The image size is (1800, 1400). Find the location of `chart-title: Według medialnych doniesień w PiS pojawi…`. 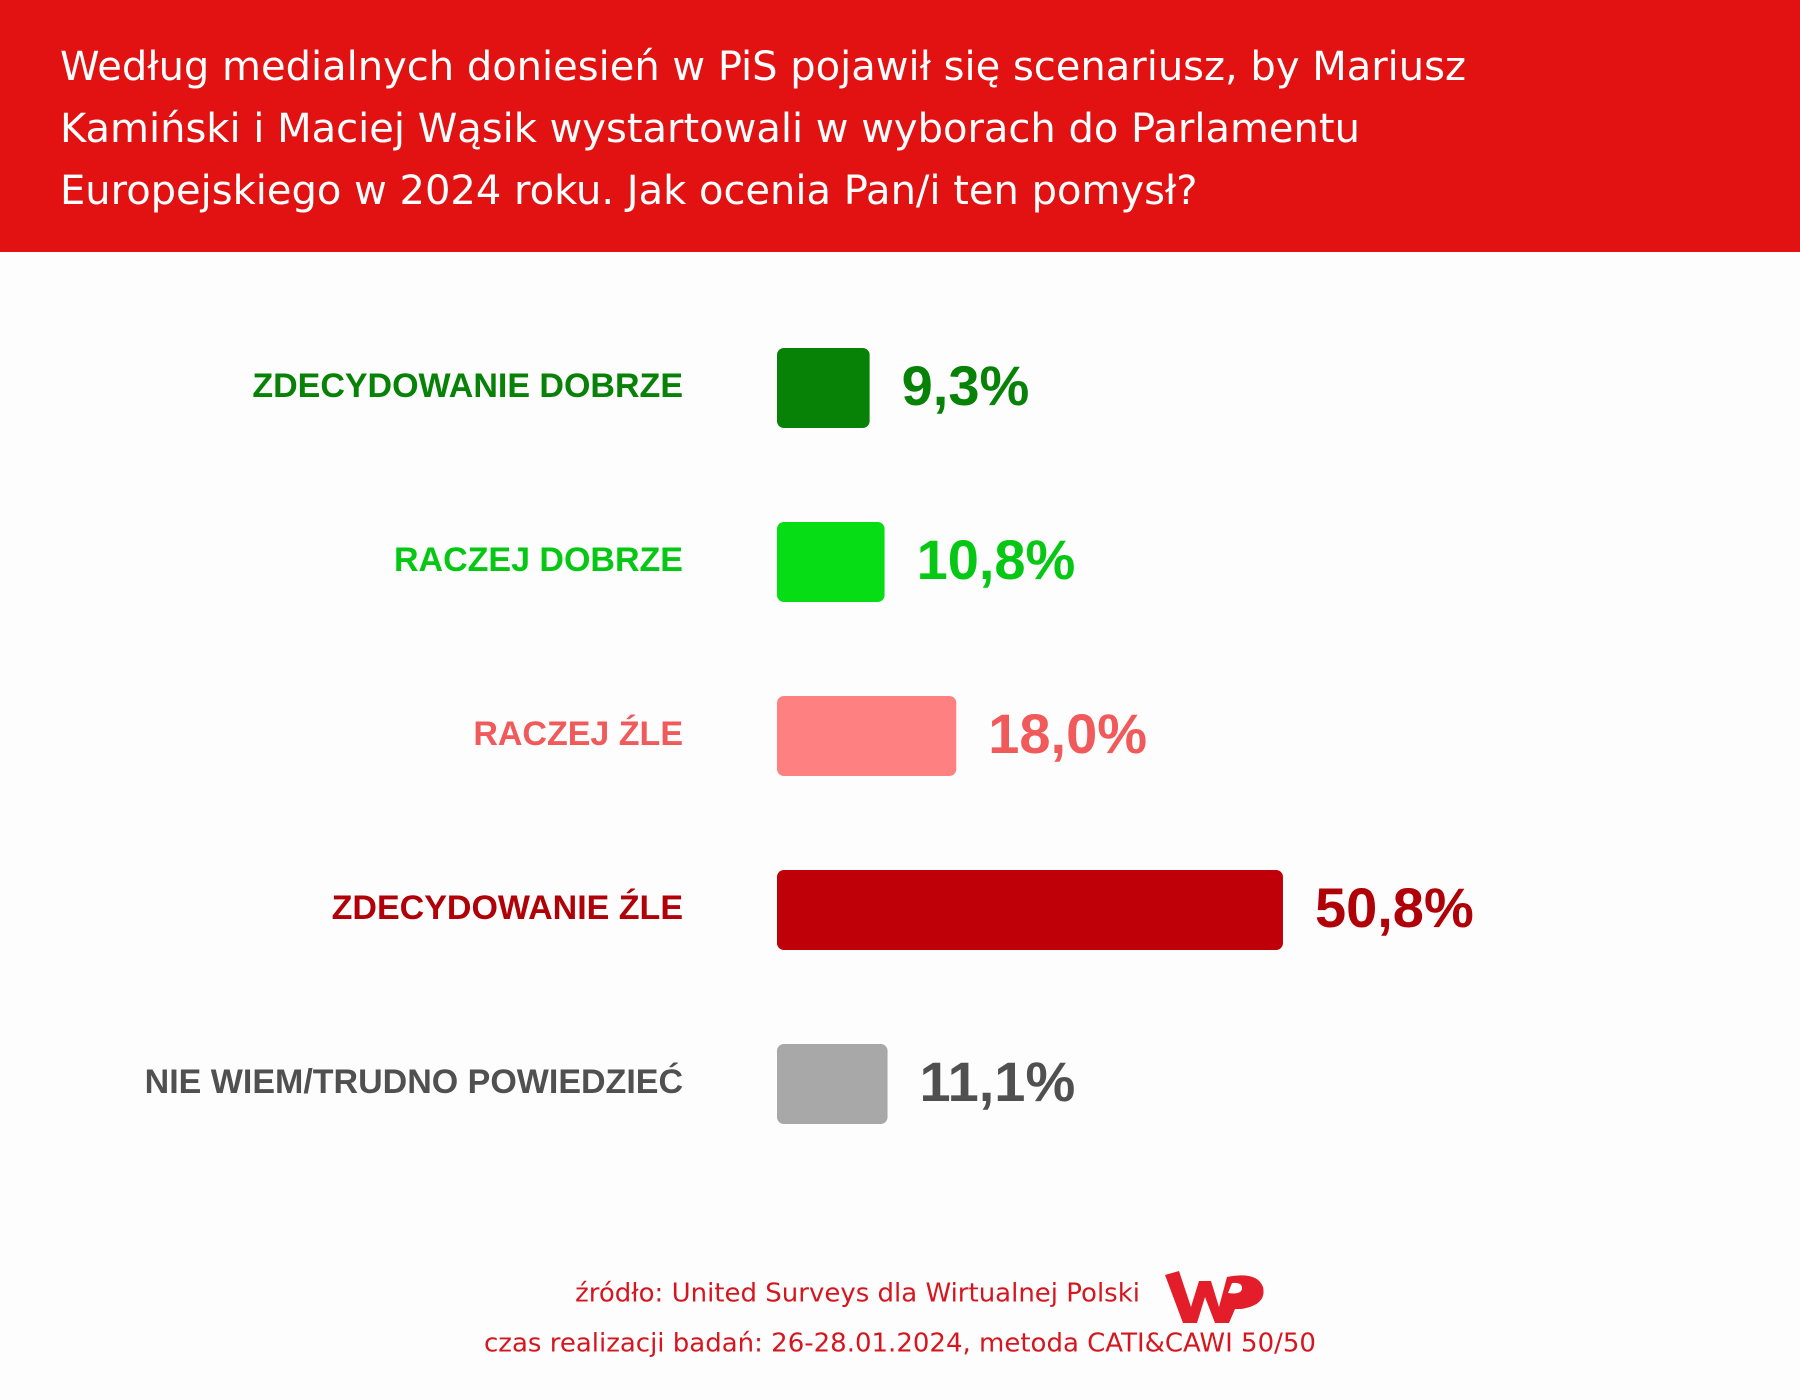

chart-title: Według medialnych doniesień w PiS pojawi… is located at coordinates (763, 67).